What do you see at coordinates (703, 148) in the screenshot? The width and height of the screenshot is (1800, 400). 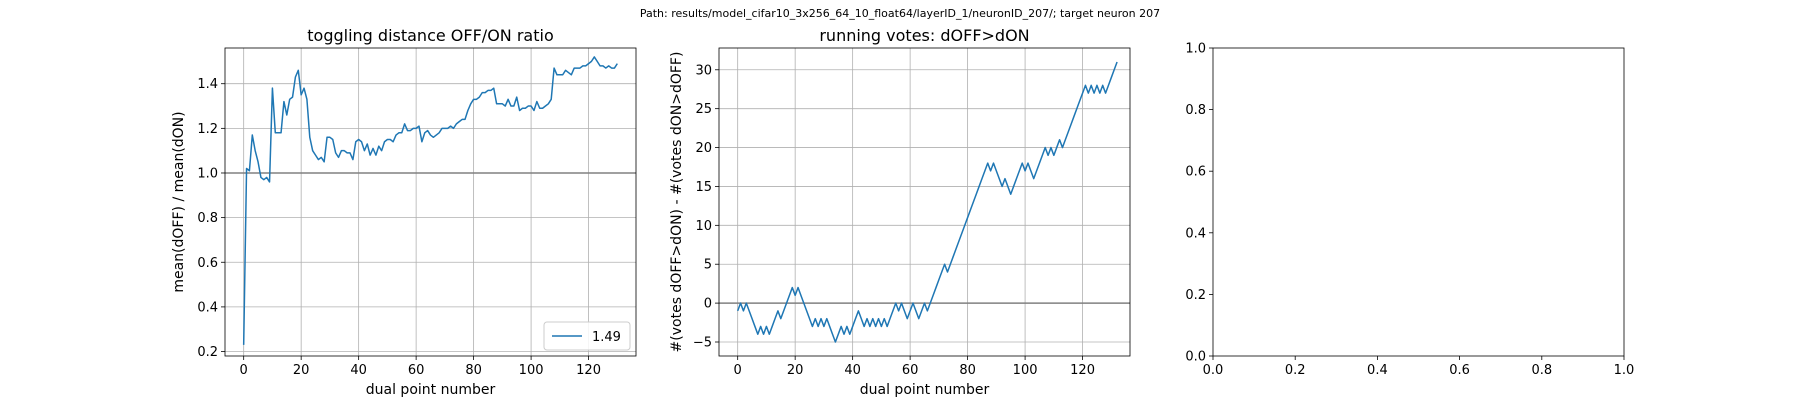 I see `y-tick-label: 20` at bounding box center [703, 148].